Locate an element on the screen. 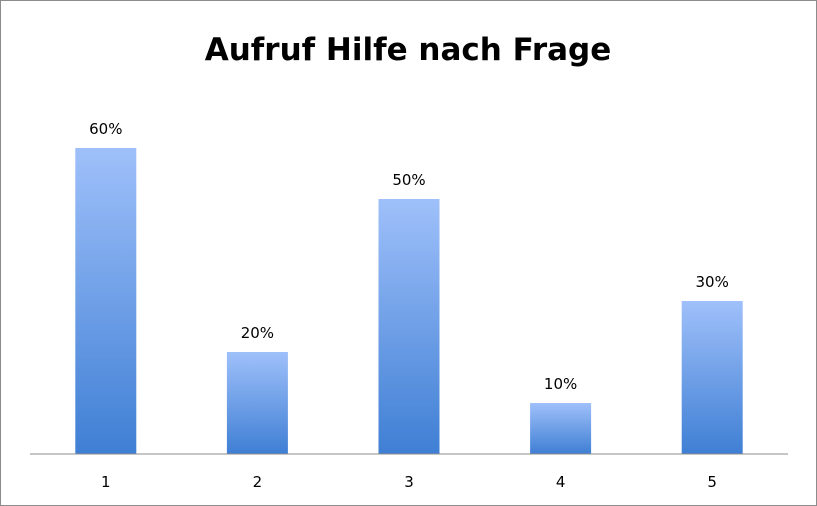 The height and width of the screenshot is (506, 817). x-axis-ticks-layer: 1 2 3 4 5 is located at coordinates (409, 482).